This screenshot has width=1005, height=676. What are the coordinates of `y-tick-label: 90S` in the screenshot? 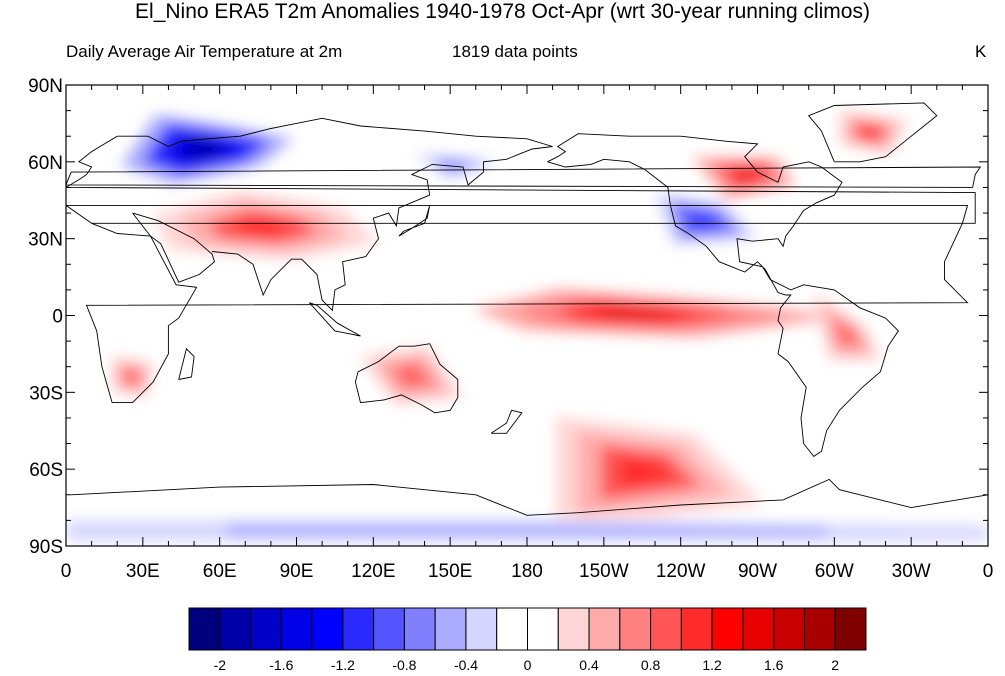 It's located at (46, 547).